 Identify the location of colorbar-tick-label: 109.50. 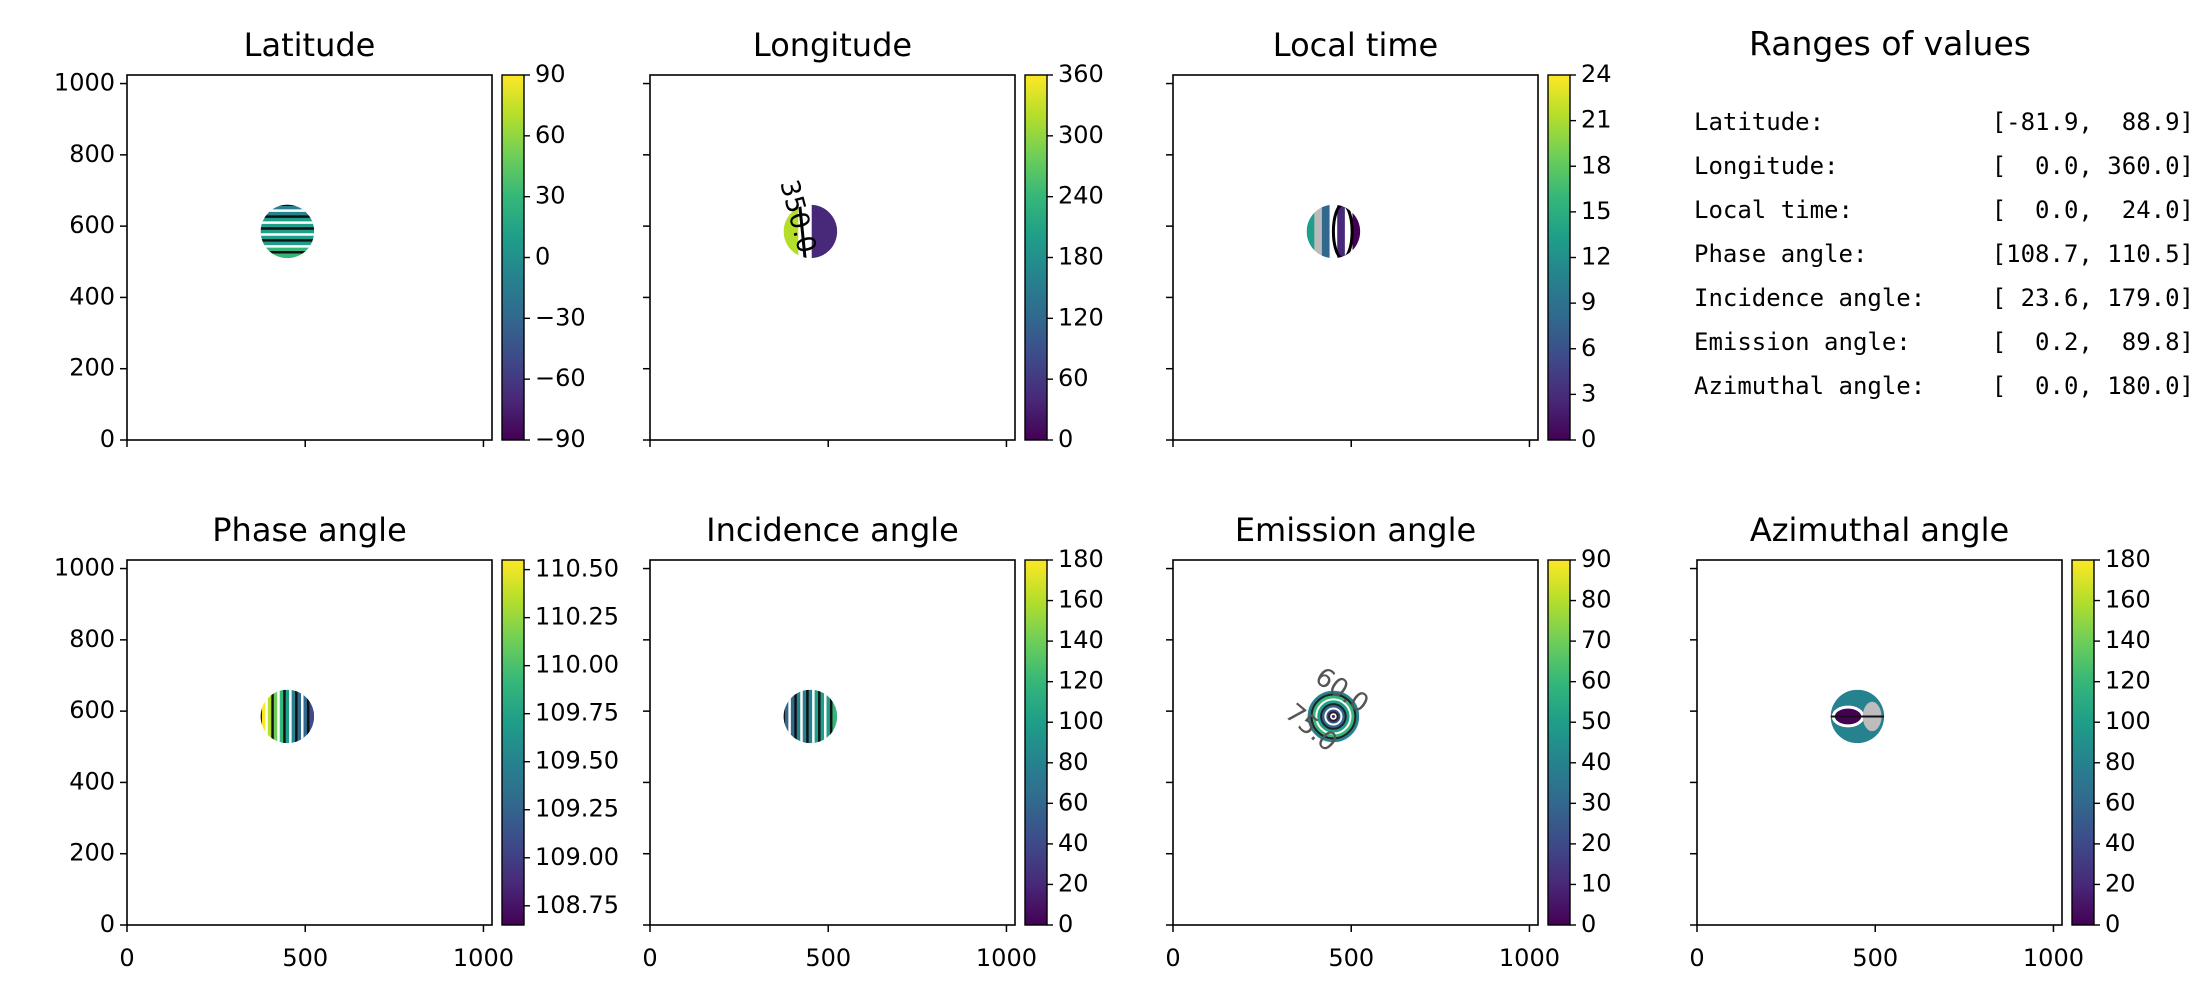
(577, 761).